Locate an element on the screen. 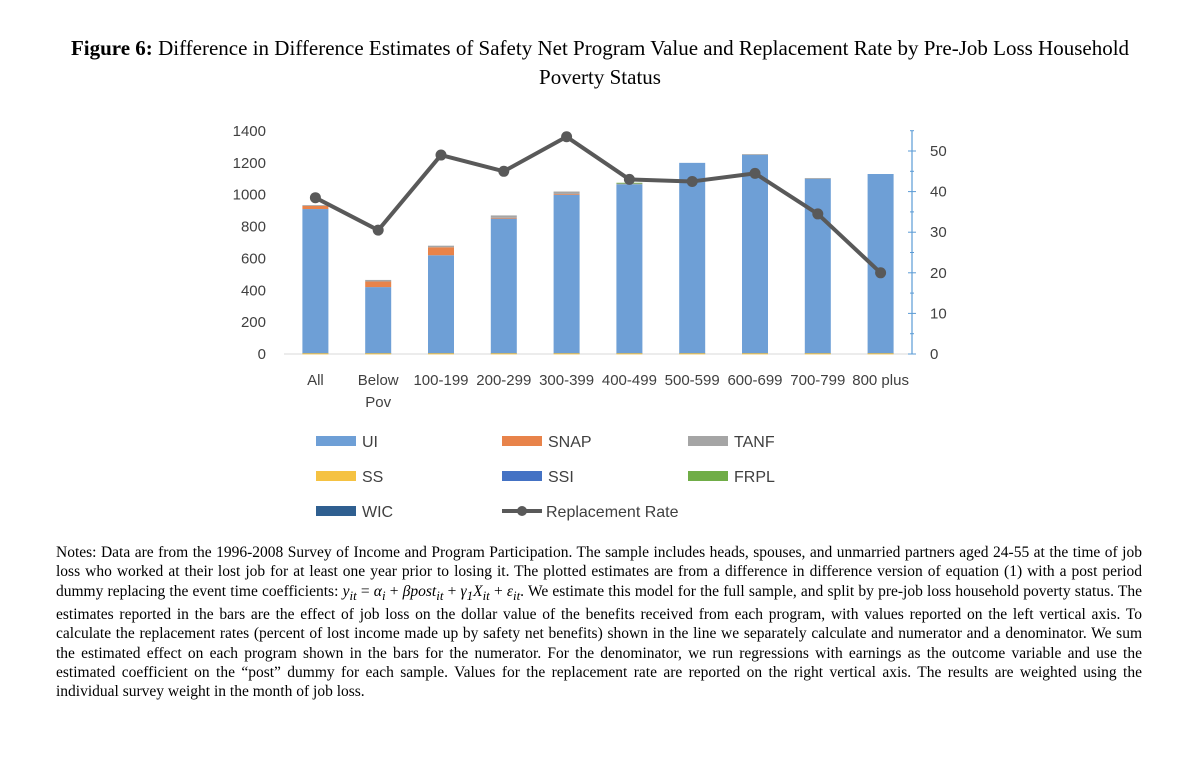 Image resolution: width=1200 pixels, height=772 pixels. x-tick-label: 200-299 is located at coordinates (503, 380).